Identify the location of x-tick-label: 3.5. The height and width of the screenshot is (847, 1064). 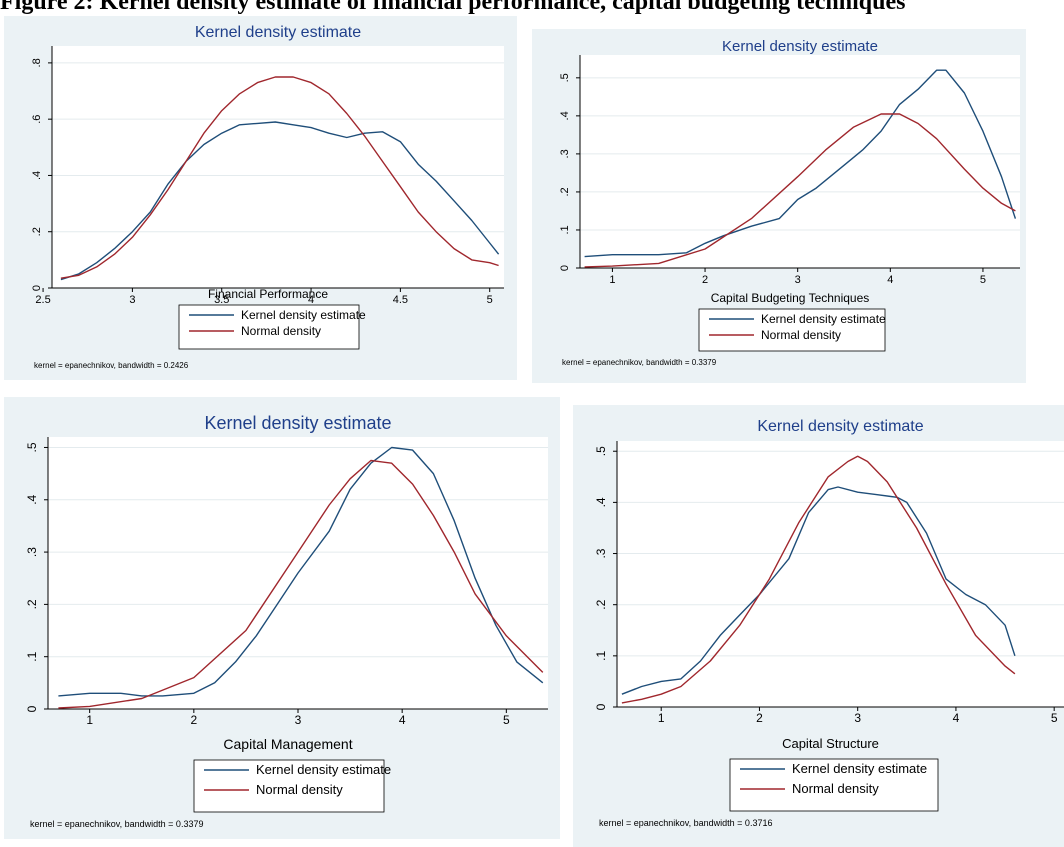
(221, 300).